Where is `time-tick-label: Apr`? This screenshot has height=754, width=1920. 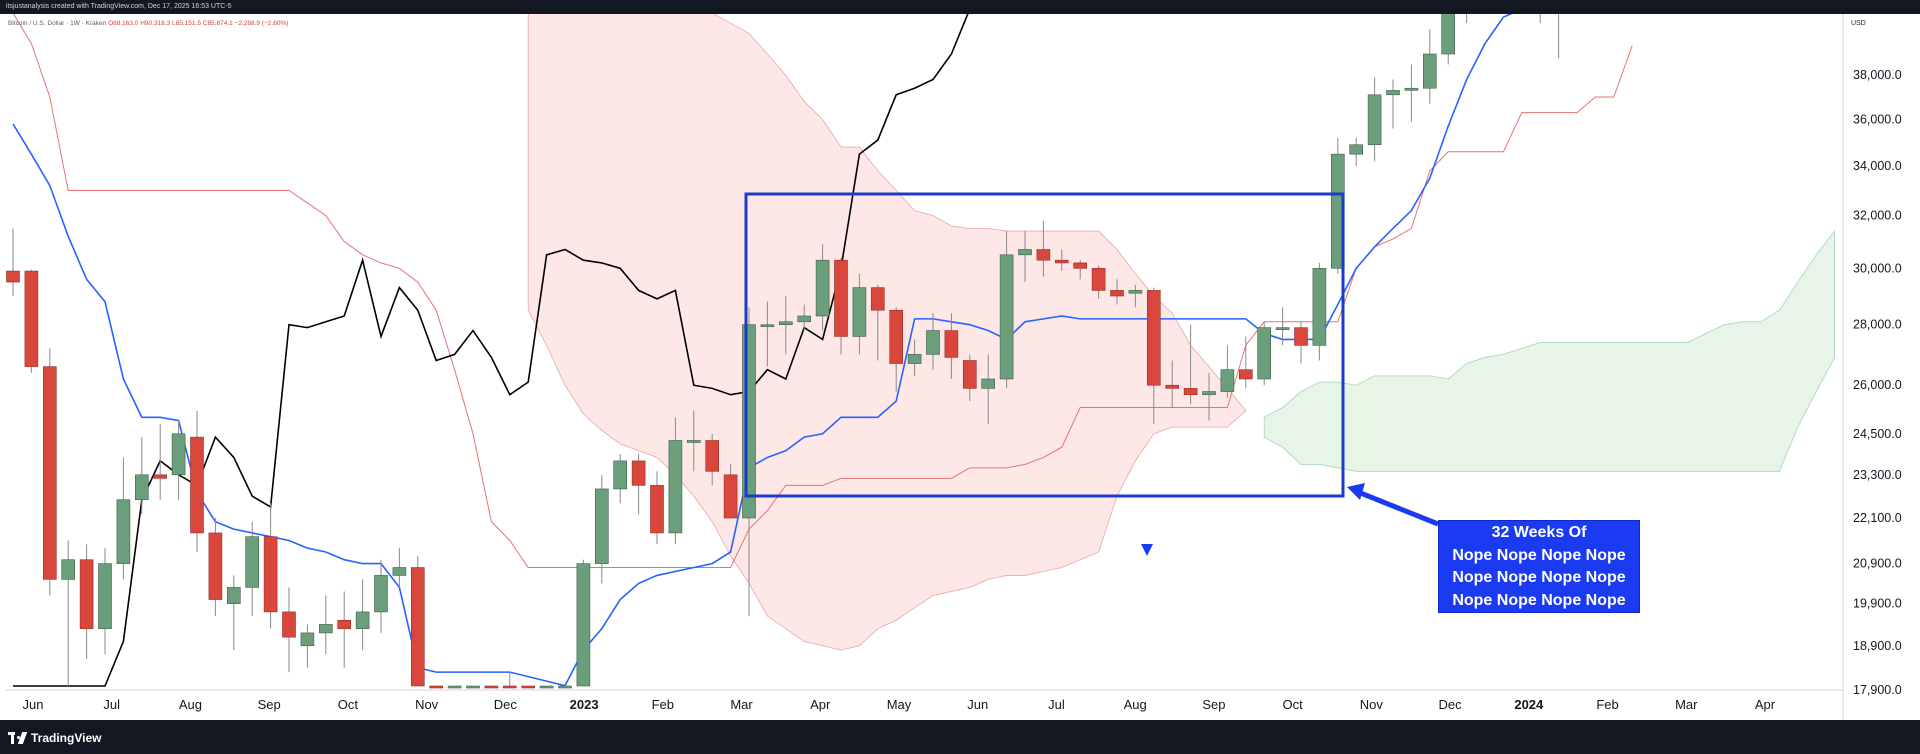 time-tick-label: Apr is located at coordinates (820, 704).